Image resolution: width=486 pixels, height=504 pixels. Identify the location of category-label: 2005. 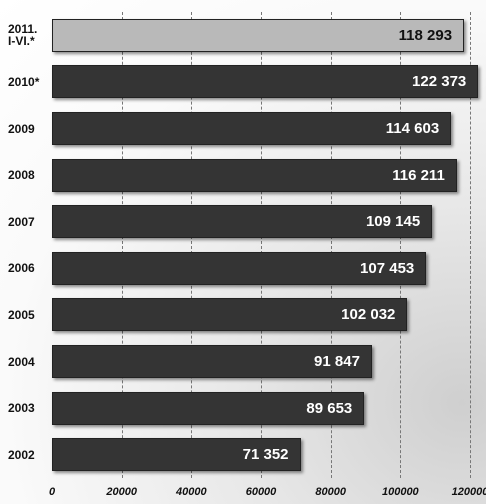
(21, 314).